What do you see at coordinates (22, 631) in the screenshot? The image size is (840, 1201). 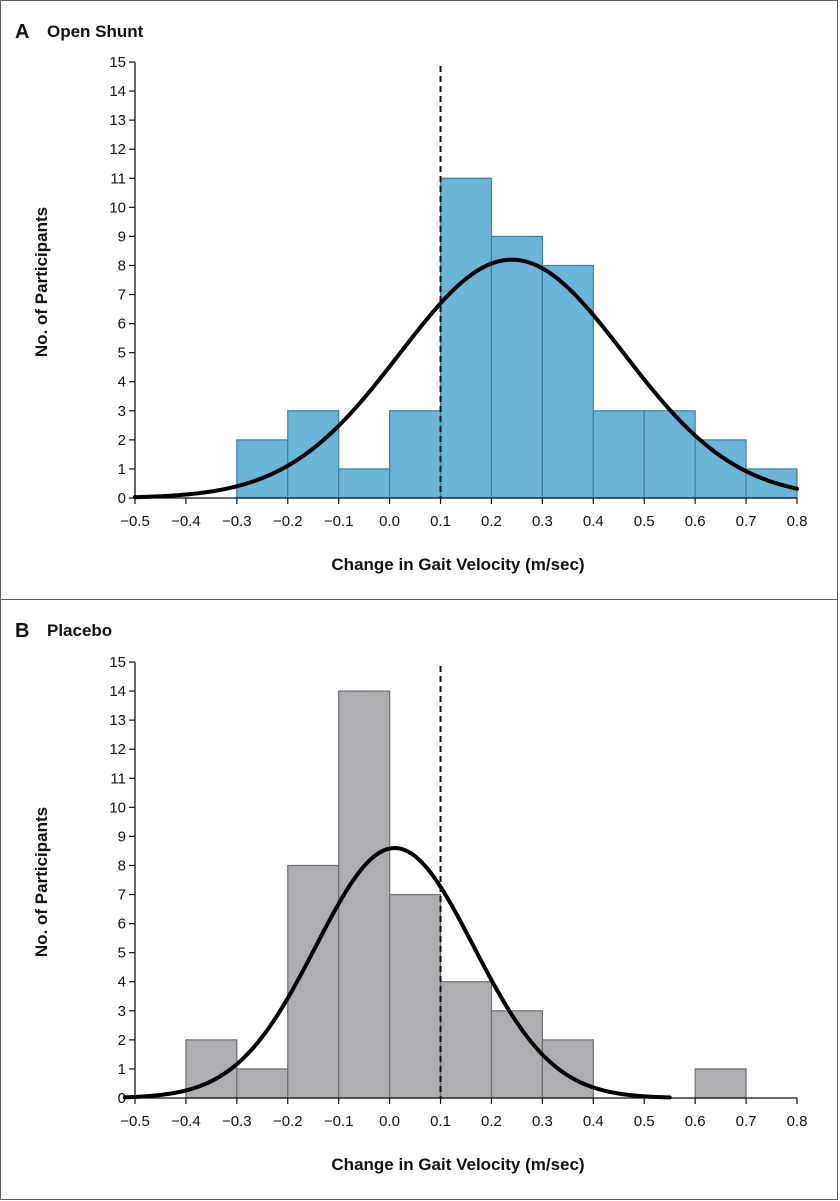 I see `panel-letter: B` at bounding box center [22, 631].